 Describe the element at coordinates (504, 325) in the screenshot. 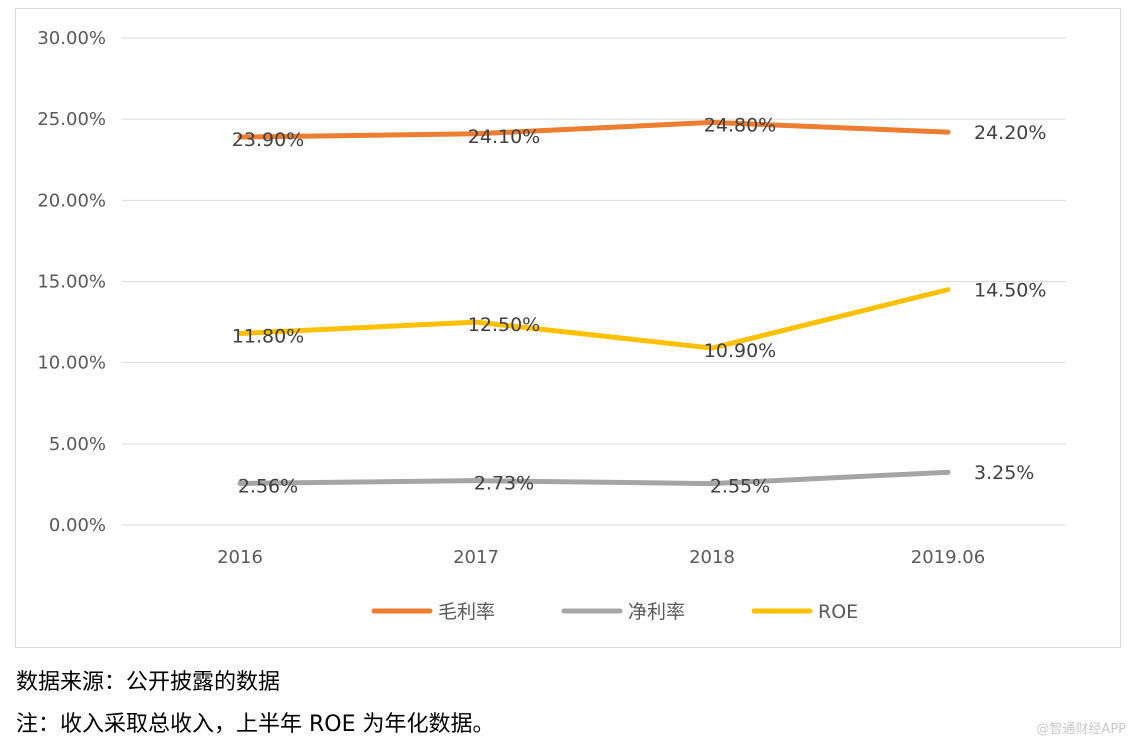

I see `data-label: 12.50%` at that location.